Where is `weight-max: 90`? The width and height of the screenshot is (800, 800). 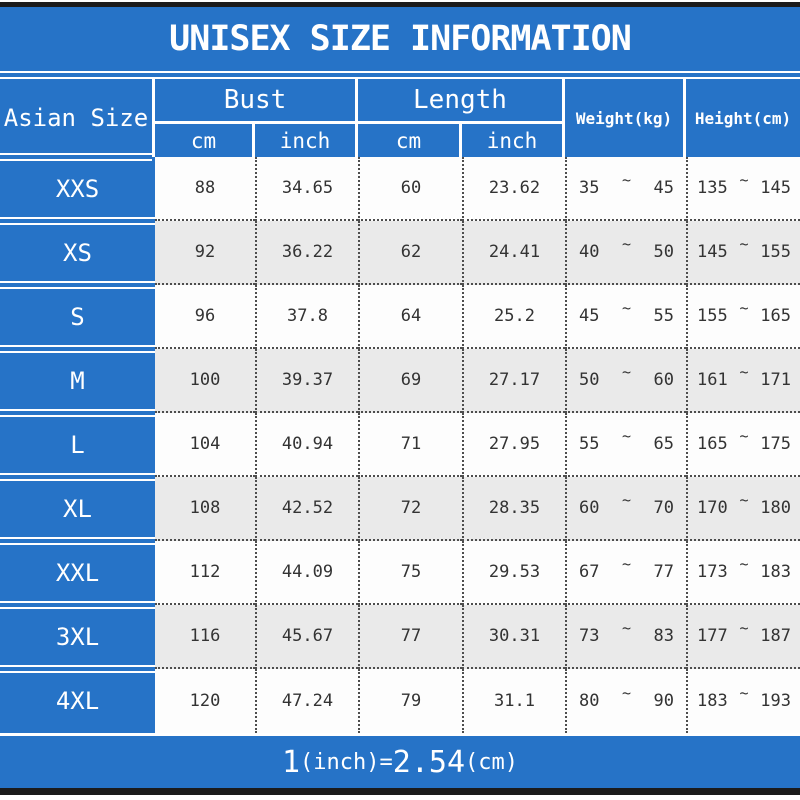
weight-max: 90 is located at coordinates (663, 701).